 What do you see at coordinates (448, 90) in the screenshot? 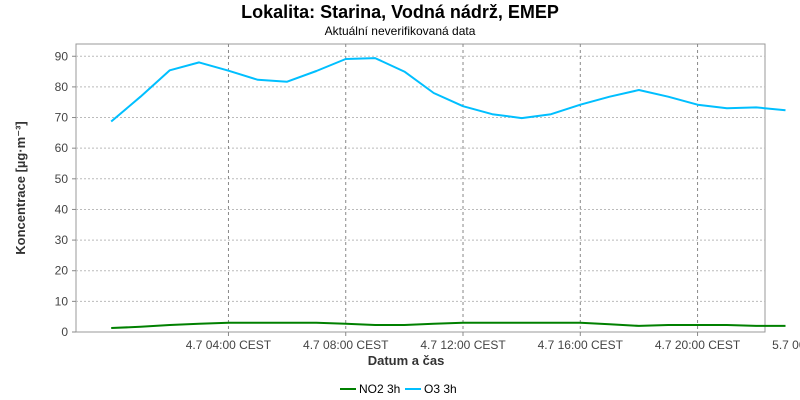
I see `series-line-o3-3h` at bounding box center [448, 90].